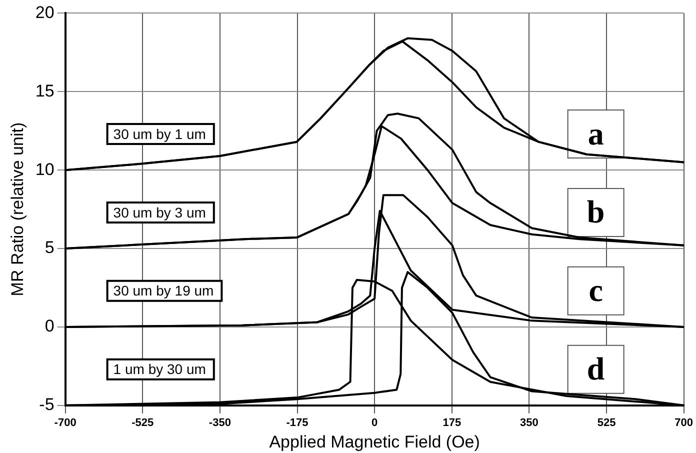 The image size is (696, 453). I want to click on y-tick-label: 0, so click(49, 326).